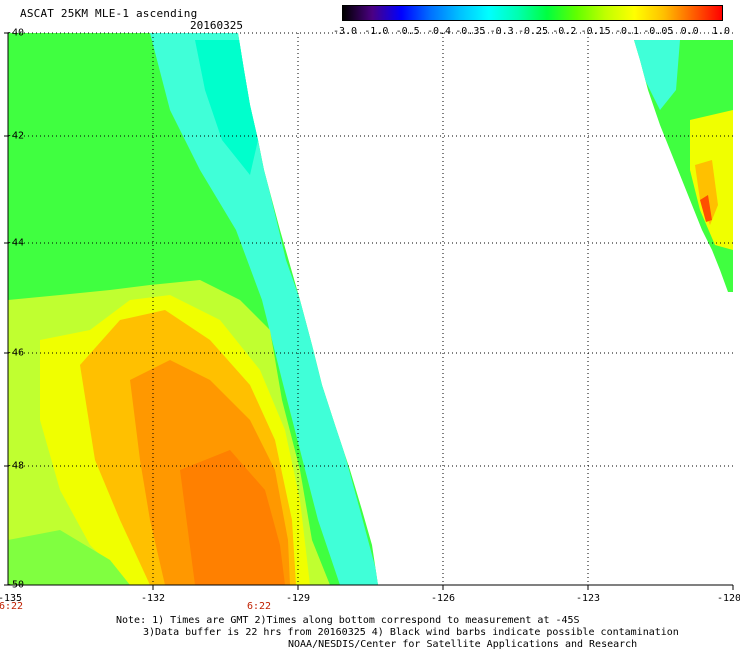 The width and height of the screenshot is (740, 650). What do you see at coordinates (153, 598) in the screenshot?
I see `lon-label: -132` at bounding box center [153, 598].